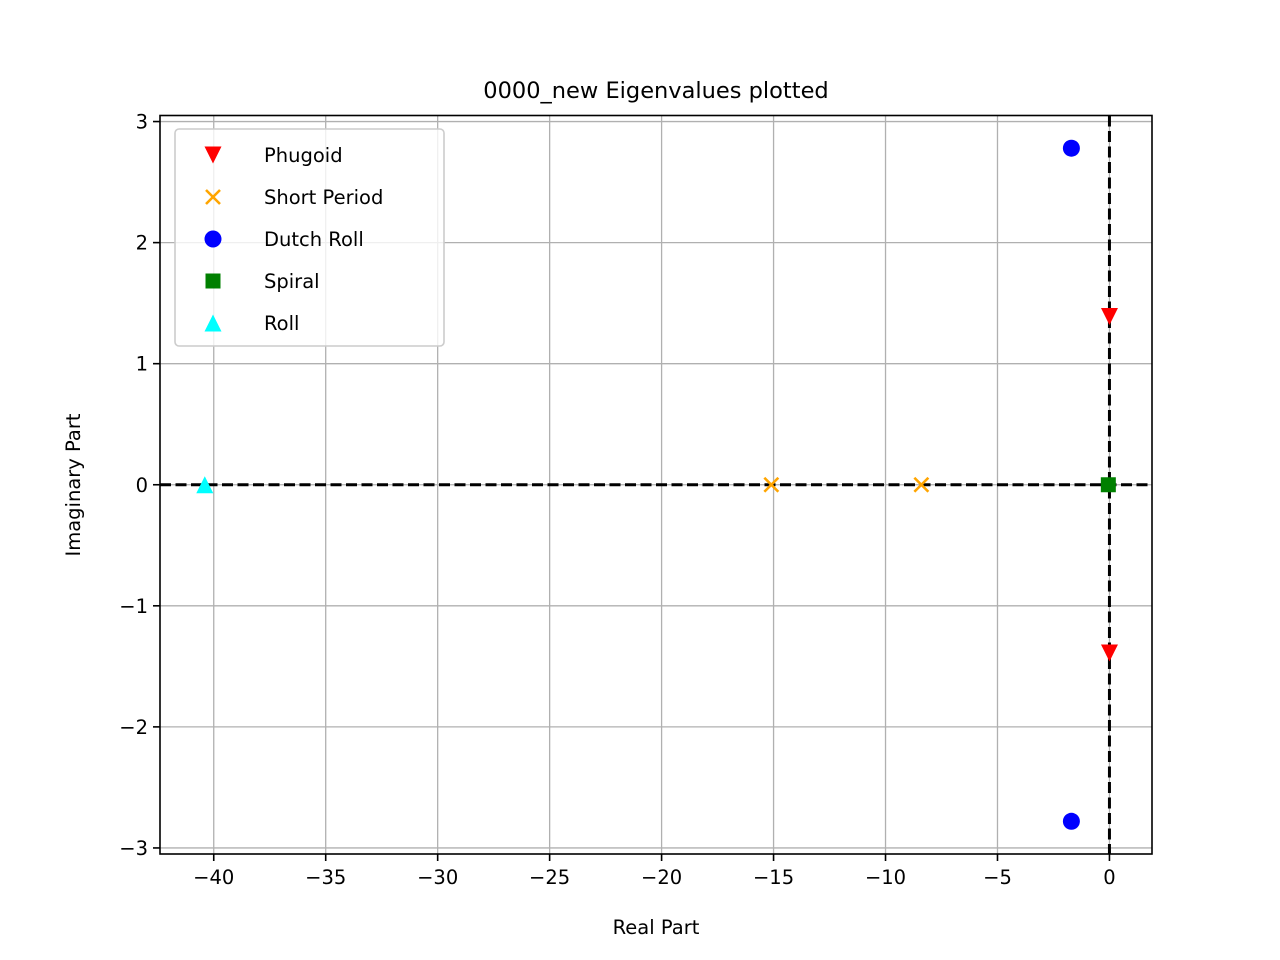 Image resolution: width=1280 pixels, height=960 pixels. Describe the element at coordinates (213, 197) in the screenshot. I see `legend-marker-short-period` at that location.